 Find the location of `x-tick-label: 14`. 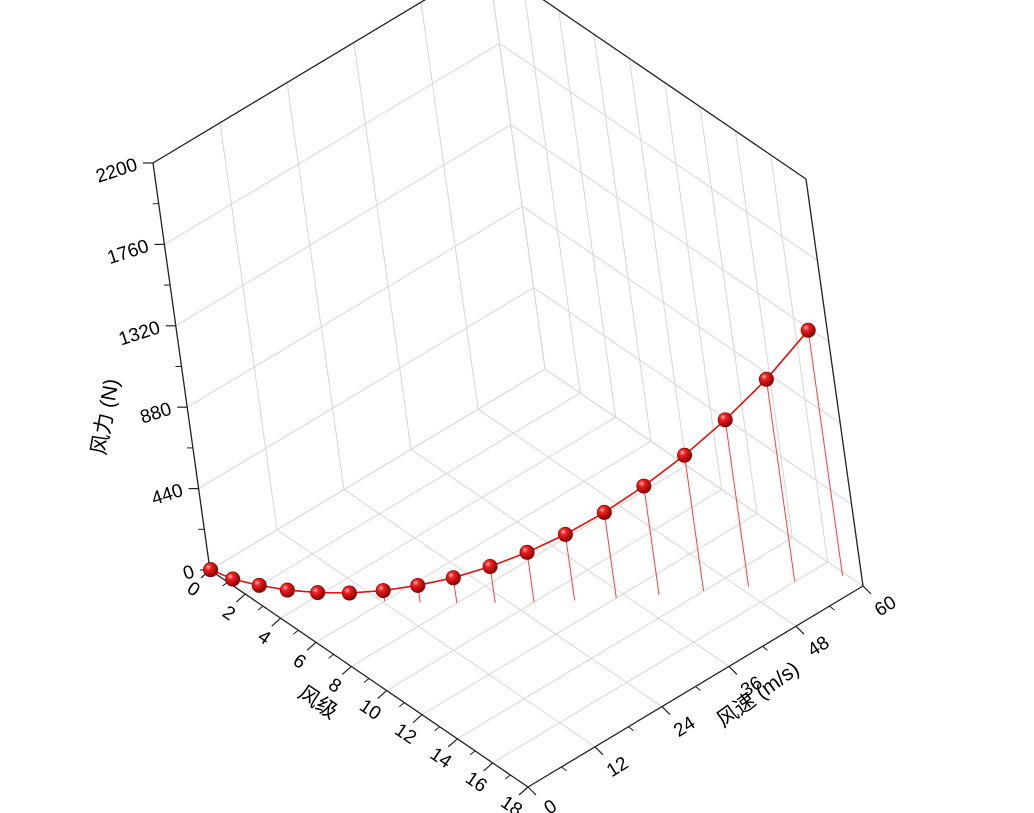

x-tick-label: 14 is located at coordinates (441, 758).